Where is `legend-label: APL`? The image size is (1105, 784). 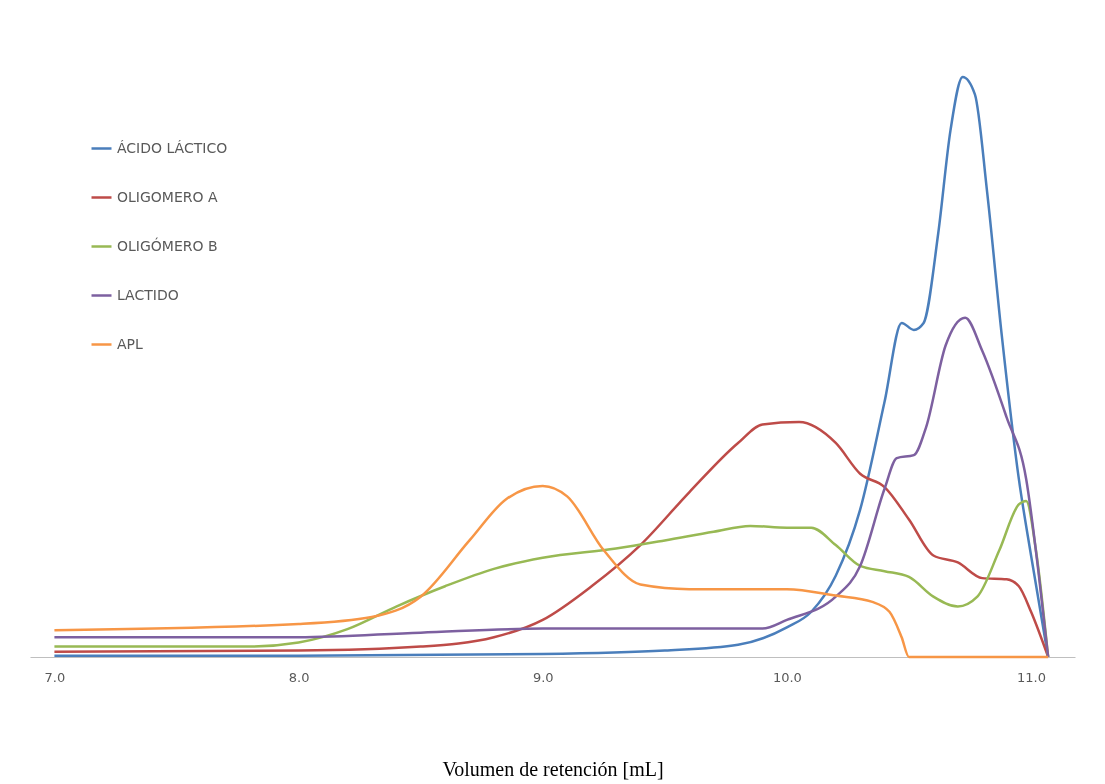
legend-label: APL is located at coordinates (130, 343).